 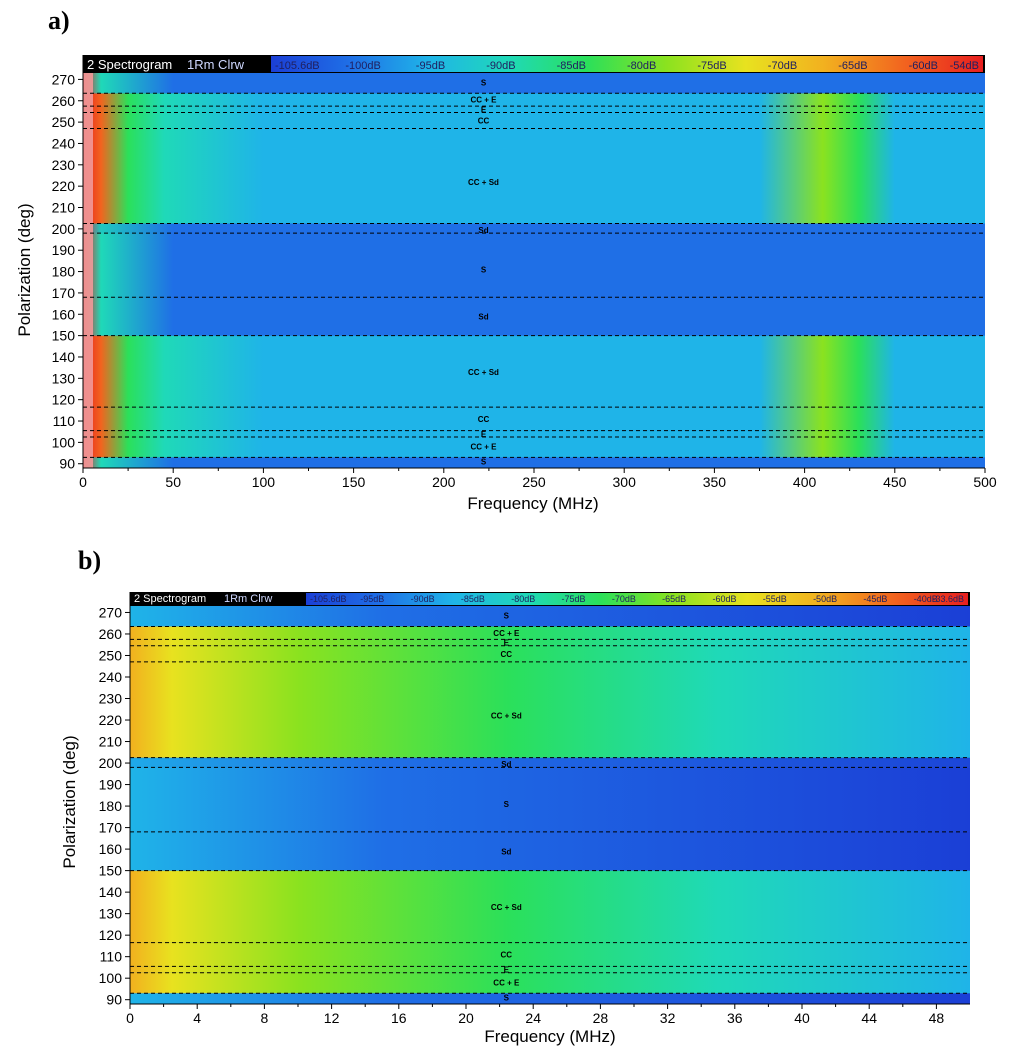 I want to click on colorbar-tick-label: -54dB, so click(x=964, y=66).